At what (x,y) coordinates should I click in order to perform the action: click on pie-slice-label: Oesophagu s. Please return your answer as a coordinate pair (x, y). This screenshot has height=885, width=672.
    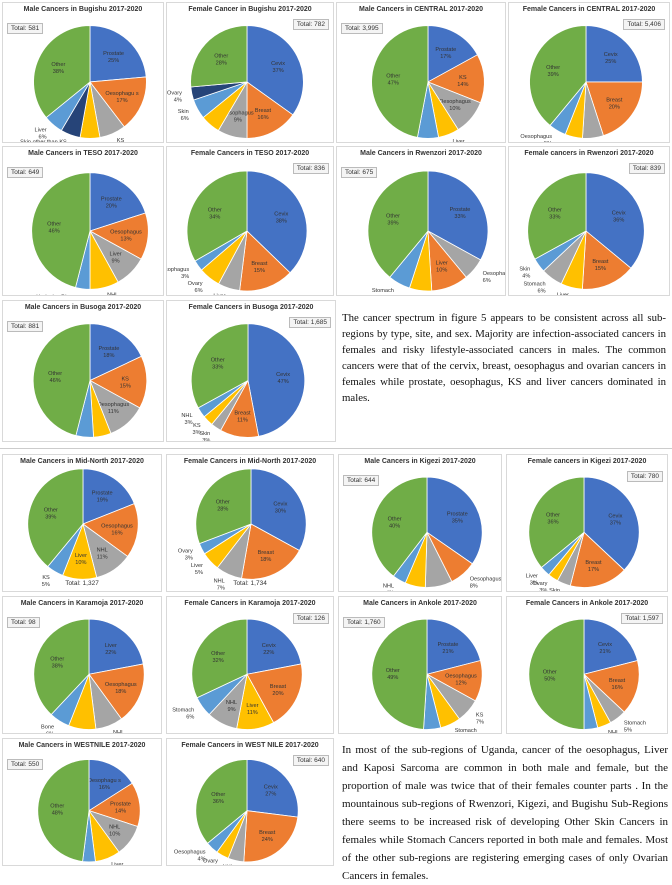
    Looking at the image, I should click on (121, 94).